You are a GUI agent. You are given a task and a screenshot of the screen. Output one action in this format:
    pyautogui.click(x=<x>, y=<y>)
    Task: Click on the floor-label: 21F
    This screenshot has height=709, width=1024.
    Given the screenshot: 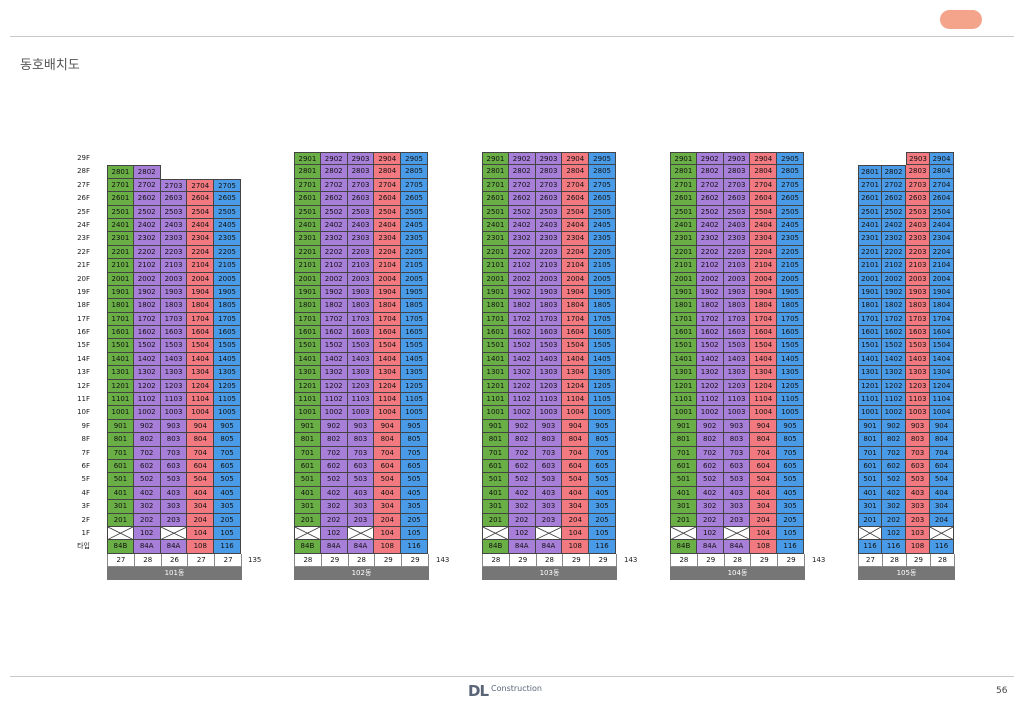 What is the action you would take?
    pyautogui.click(x=83, y=265)
    